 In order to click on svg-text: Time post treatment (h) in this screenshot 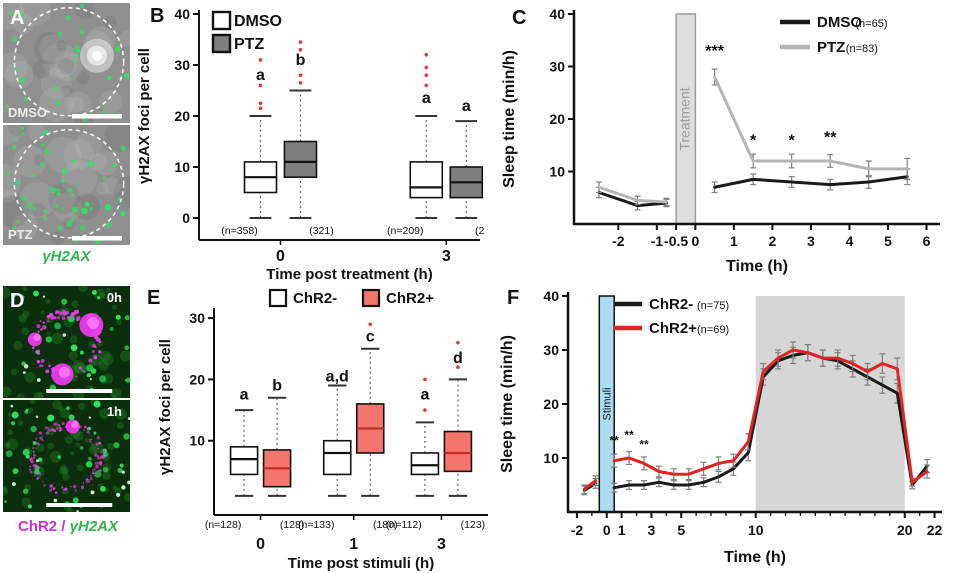, I will do `click(349, 274)`.